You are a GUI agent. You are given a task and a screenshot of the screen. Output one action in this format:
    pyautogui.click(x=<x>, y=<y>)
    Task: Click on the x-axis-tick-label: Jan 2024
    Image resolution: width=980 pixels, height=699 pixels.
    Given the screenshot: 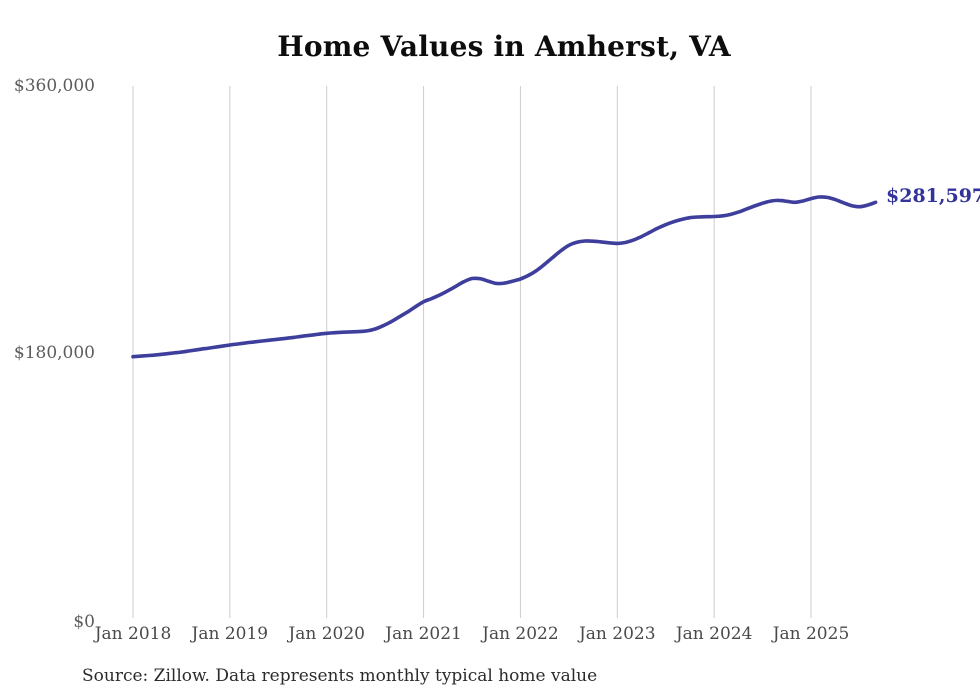 What is the action you would take?
    pyautogui.click(x=714, y=634)
    